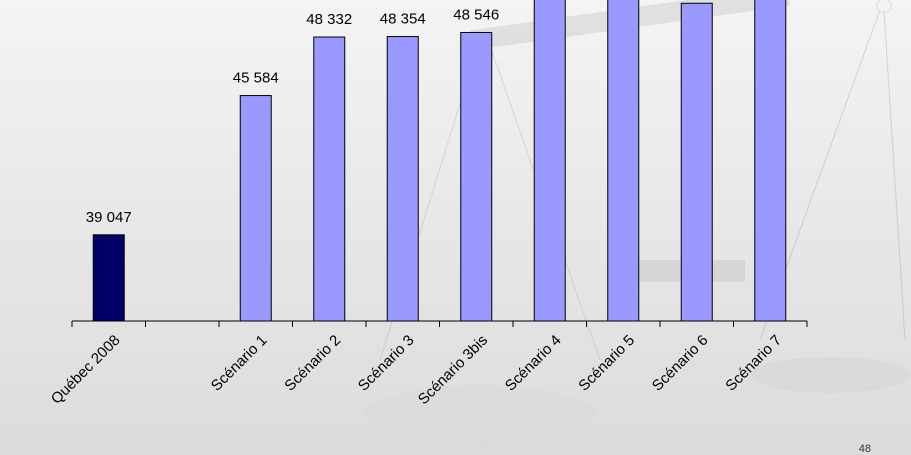 This screenshot has width=911, height=455. Describe the element at coordinates (680, 363) in the screenshot. I see `category-label: Scénario 6` at that location.